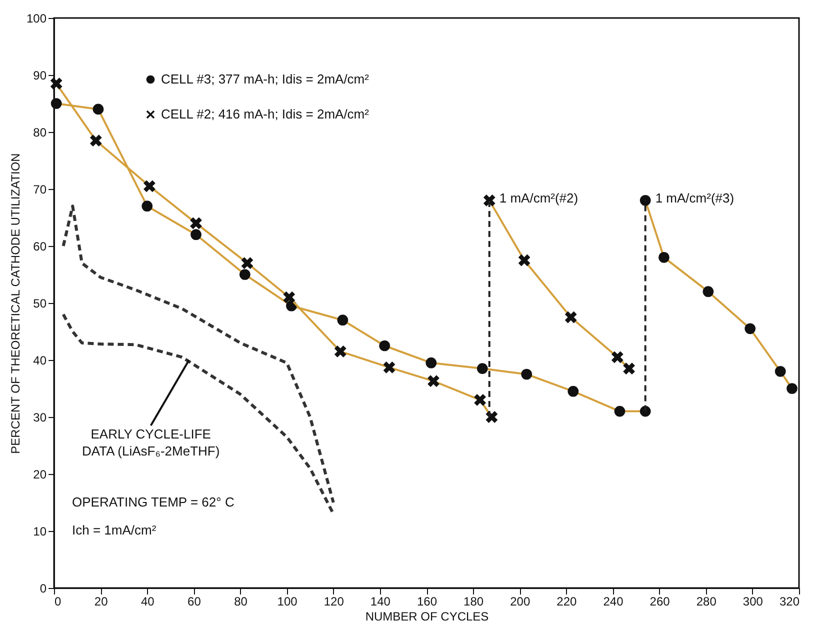 Image resolution: width=838 pixels, height=638 pixels. Describe the element at coordinates (706, 601) in the screenshot. I see `x-tick-label: 280` at that location.